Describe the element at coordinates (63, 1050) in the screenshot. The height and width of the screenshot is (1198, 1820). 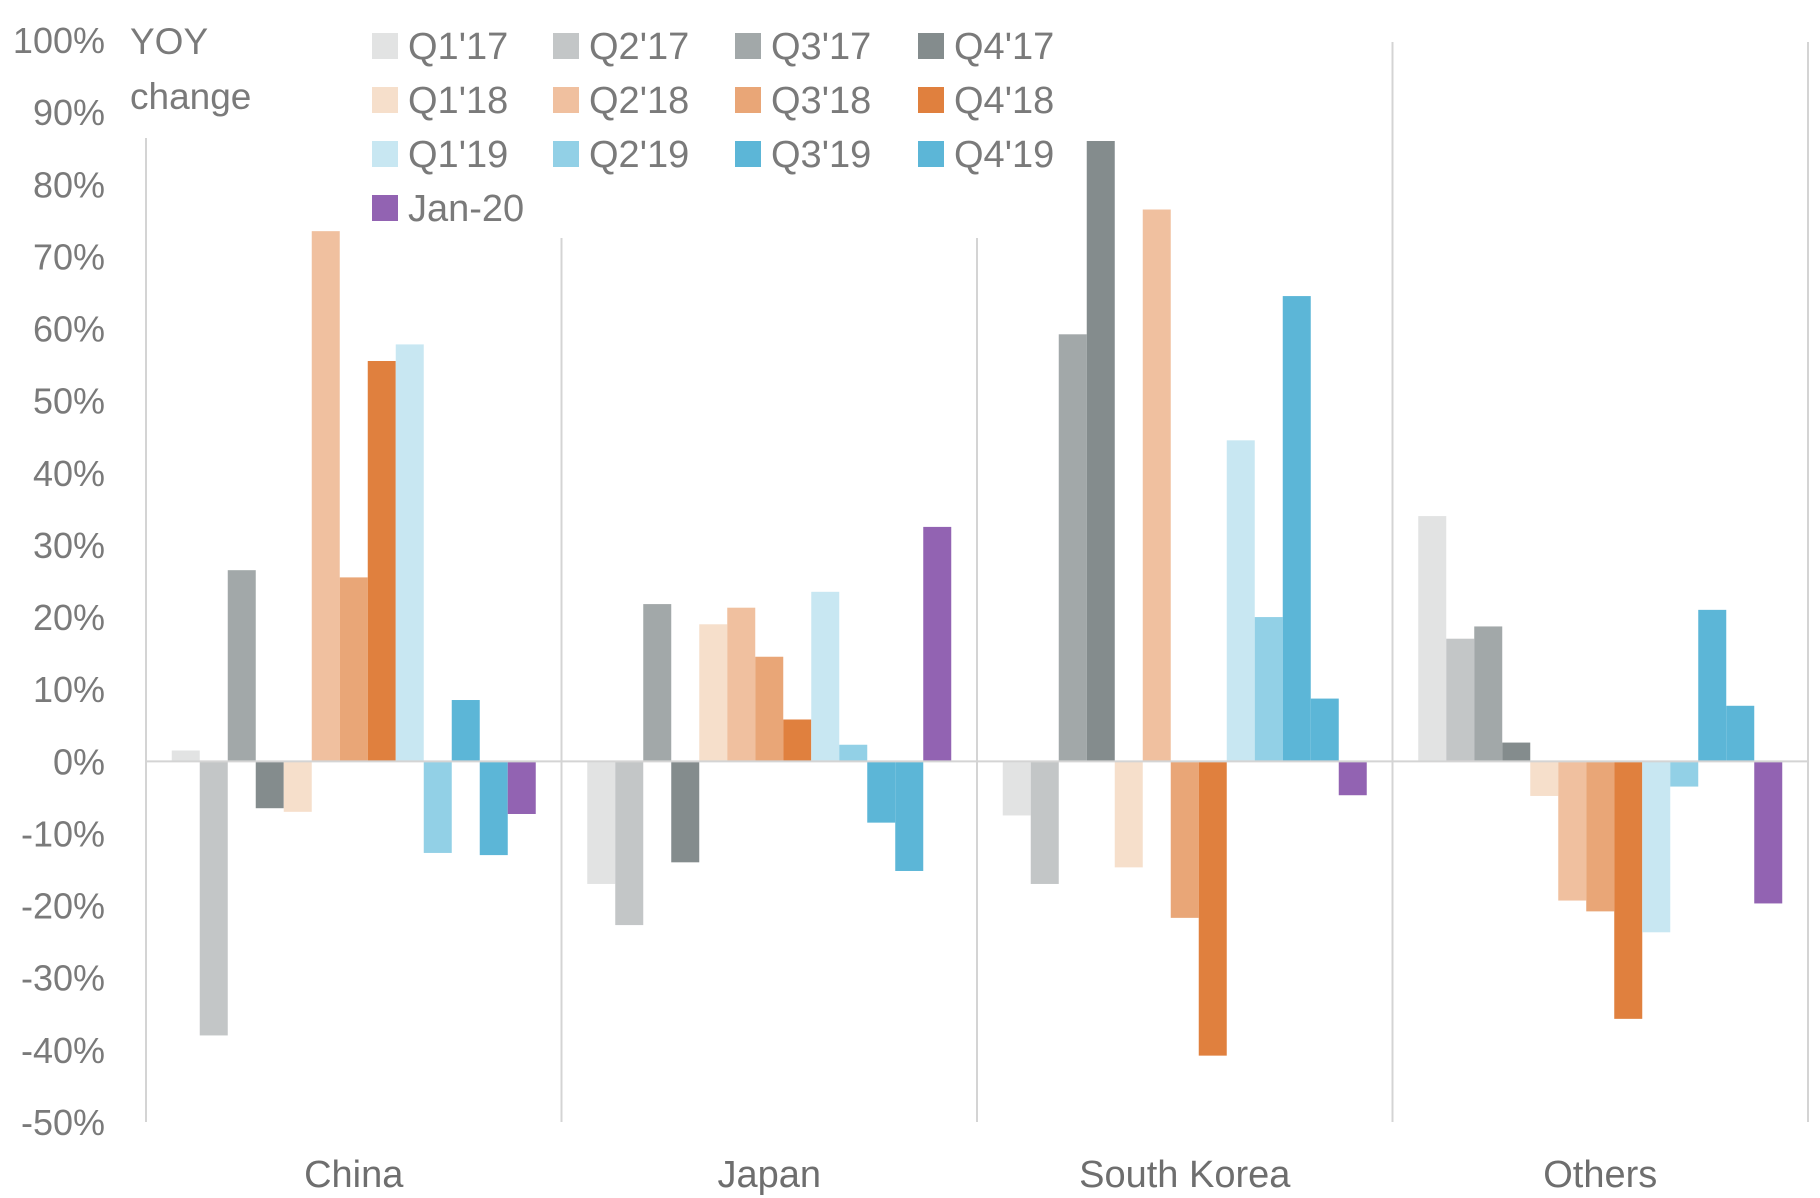
I see `y-tick-label: -40%` at that location.